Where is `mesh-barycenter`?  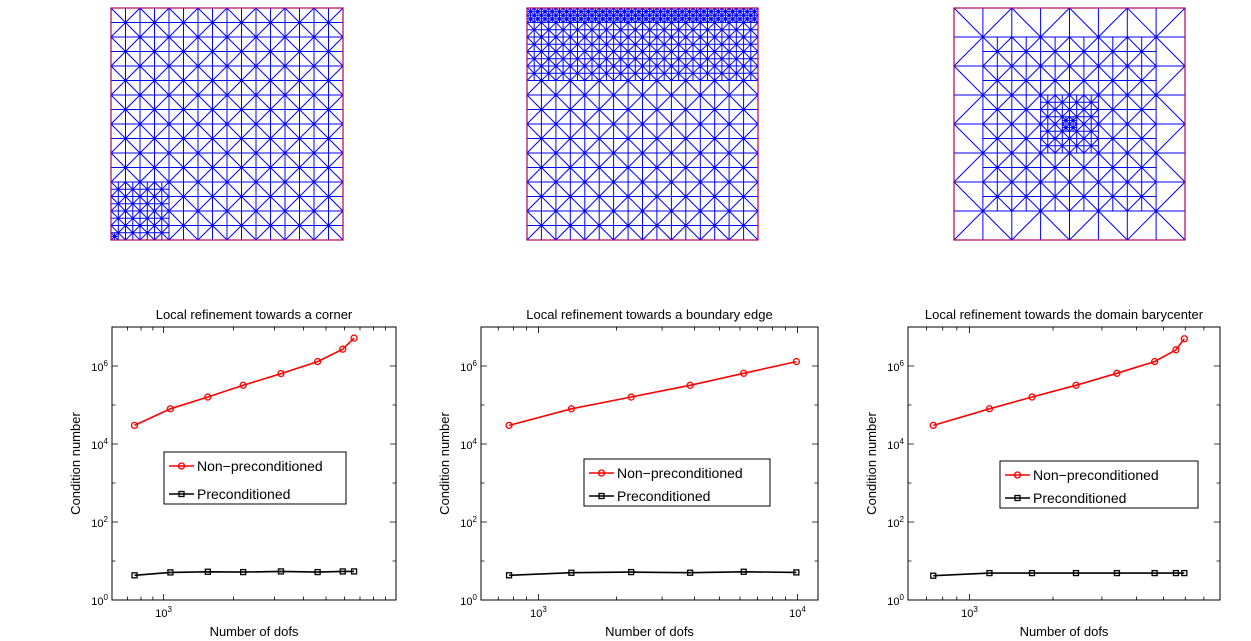
mesh-barycenter is located at coordinates (1069, 124).